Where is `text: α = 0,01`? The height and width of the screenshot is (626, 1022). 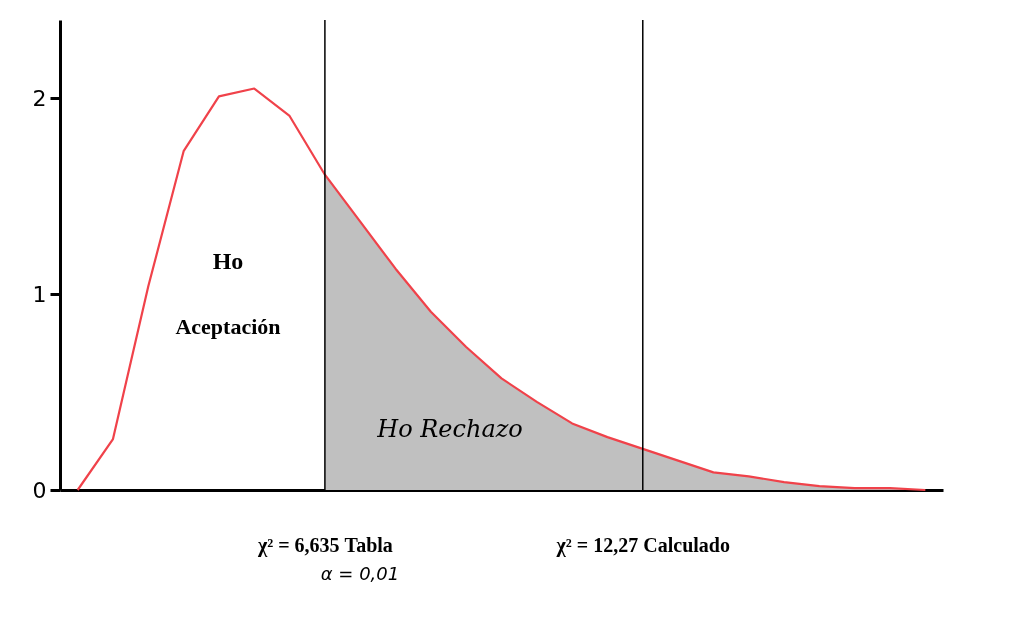 text: α = 0,01 is located at coordinates (360, 573).